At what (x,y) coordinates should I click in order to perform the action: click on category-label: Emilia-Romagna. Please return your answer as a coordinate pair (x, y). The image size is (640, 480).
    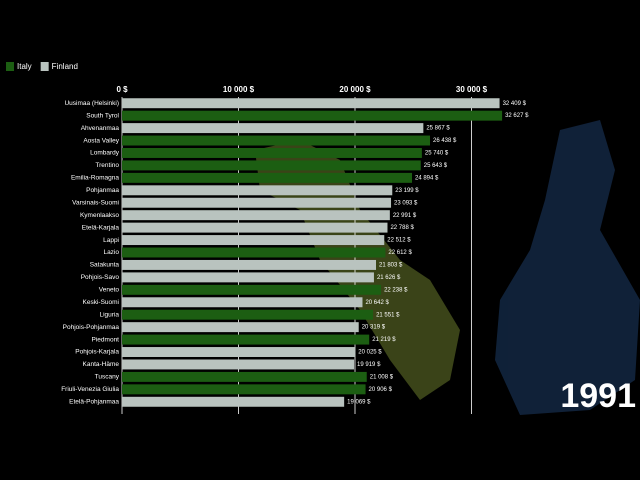
    Looking at the image, I should click on (95, 178).